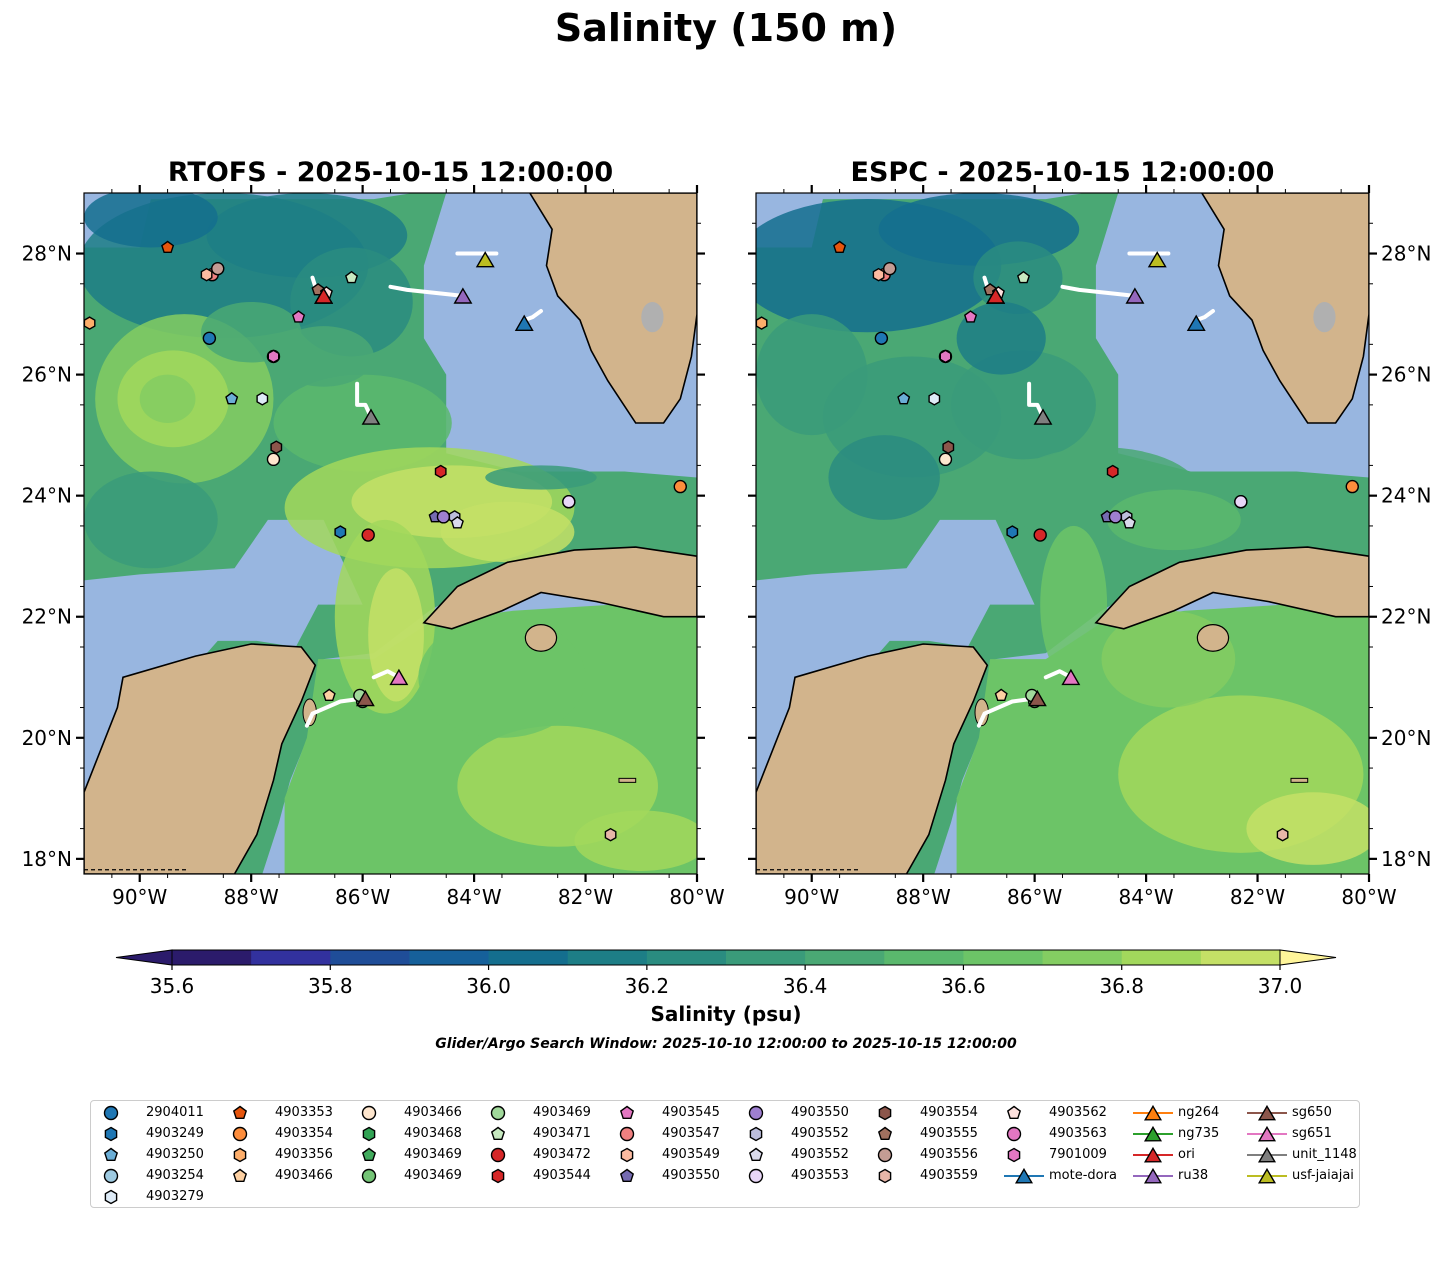 This screenshot has width=1452, height=1264. I want to click on platform-marker-ori, so click(996, 295).